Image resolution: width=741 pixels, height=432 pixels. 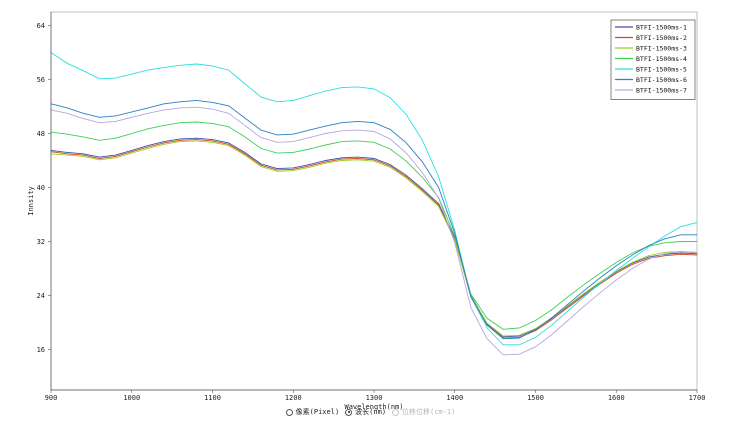 I want to click on wavelength-unit-radio: 波长(nm), so click(x=365, y=412).